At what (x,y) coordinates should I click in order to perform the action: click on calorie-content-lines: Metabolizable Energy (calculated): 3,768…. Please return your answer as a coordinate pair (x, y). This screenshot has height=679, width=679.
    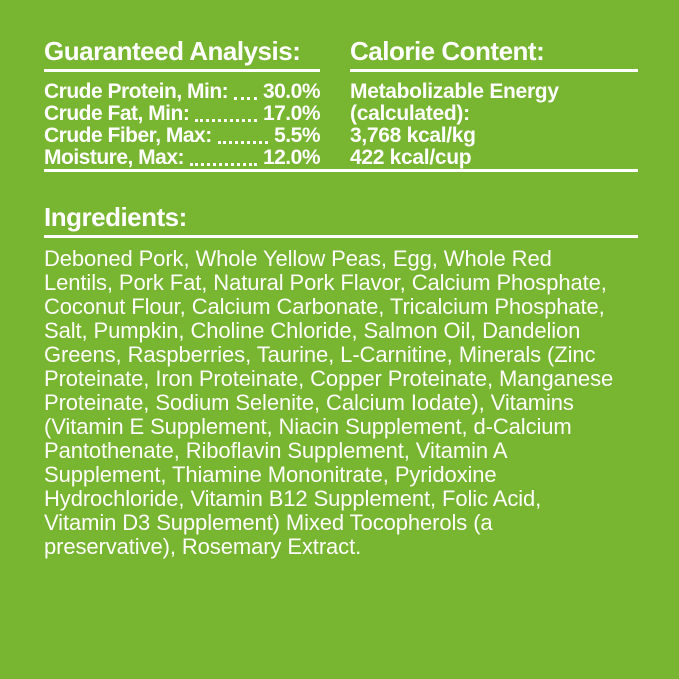
    Looking at the image, I should click on (494, 125).